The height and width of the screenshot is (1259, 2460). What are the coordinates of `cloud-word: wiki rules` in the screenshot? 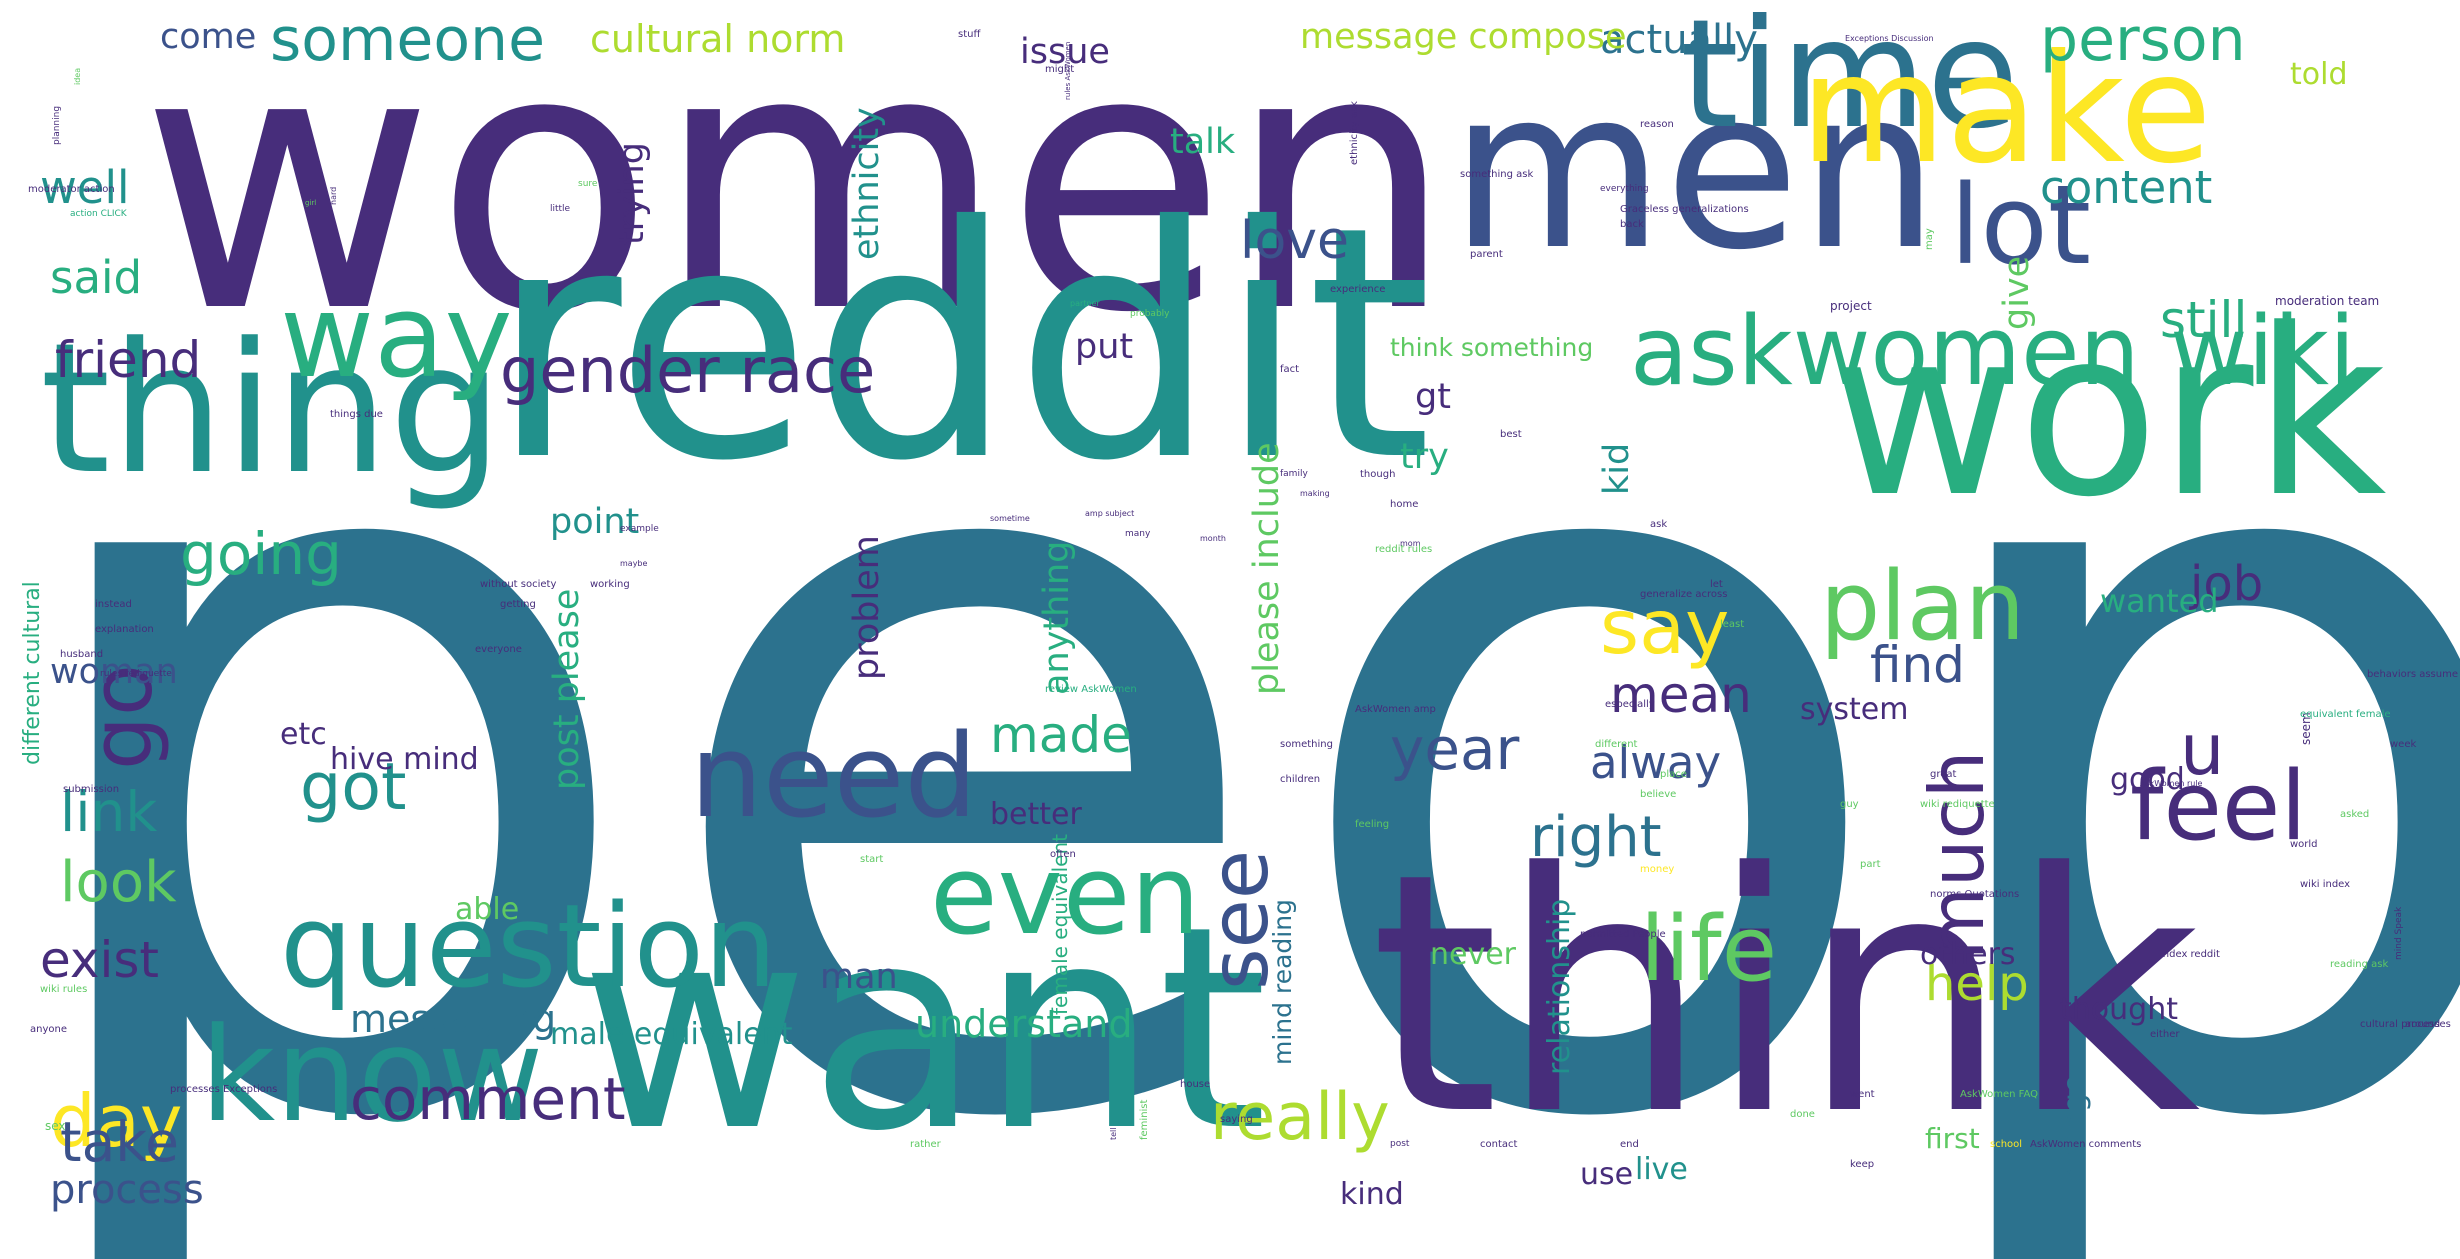 It's located at (64, 989).